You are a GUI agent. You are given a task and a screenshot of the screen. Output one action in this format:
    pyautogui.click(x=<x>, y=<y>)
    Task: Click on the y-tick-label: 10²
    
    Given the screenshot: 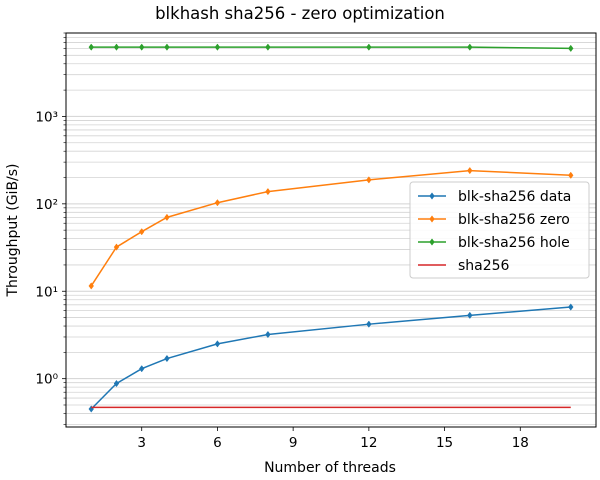 What is the action you would take?
    pyautogui.click(x=46, y=205)
    